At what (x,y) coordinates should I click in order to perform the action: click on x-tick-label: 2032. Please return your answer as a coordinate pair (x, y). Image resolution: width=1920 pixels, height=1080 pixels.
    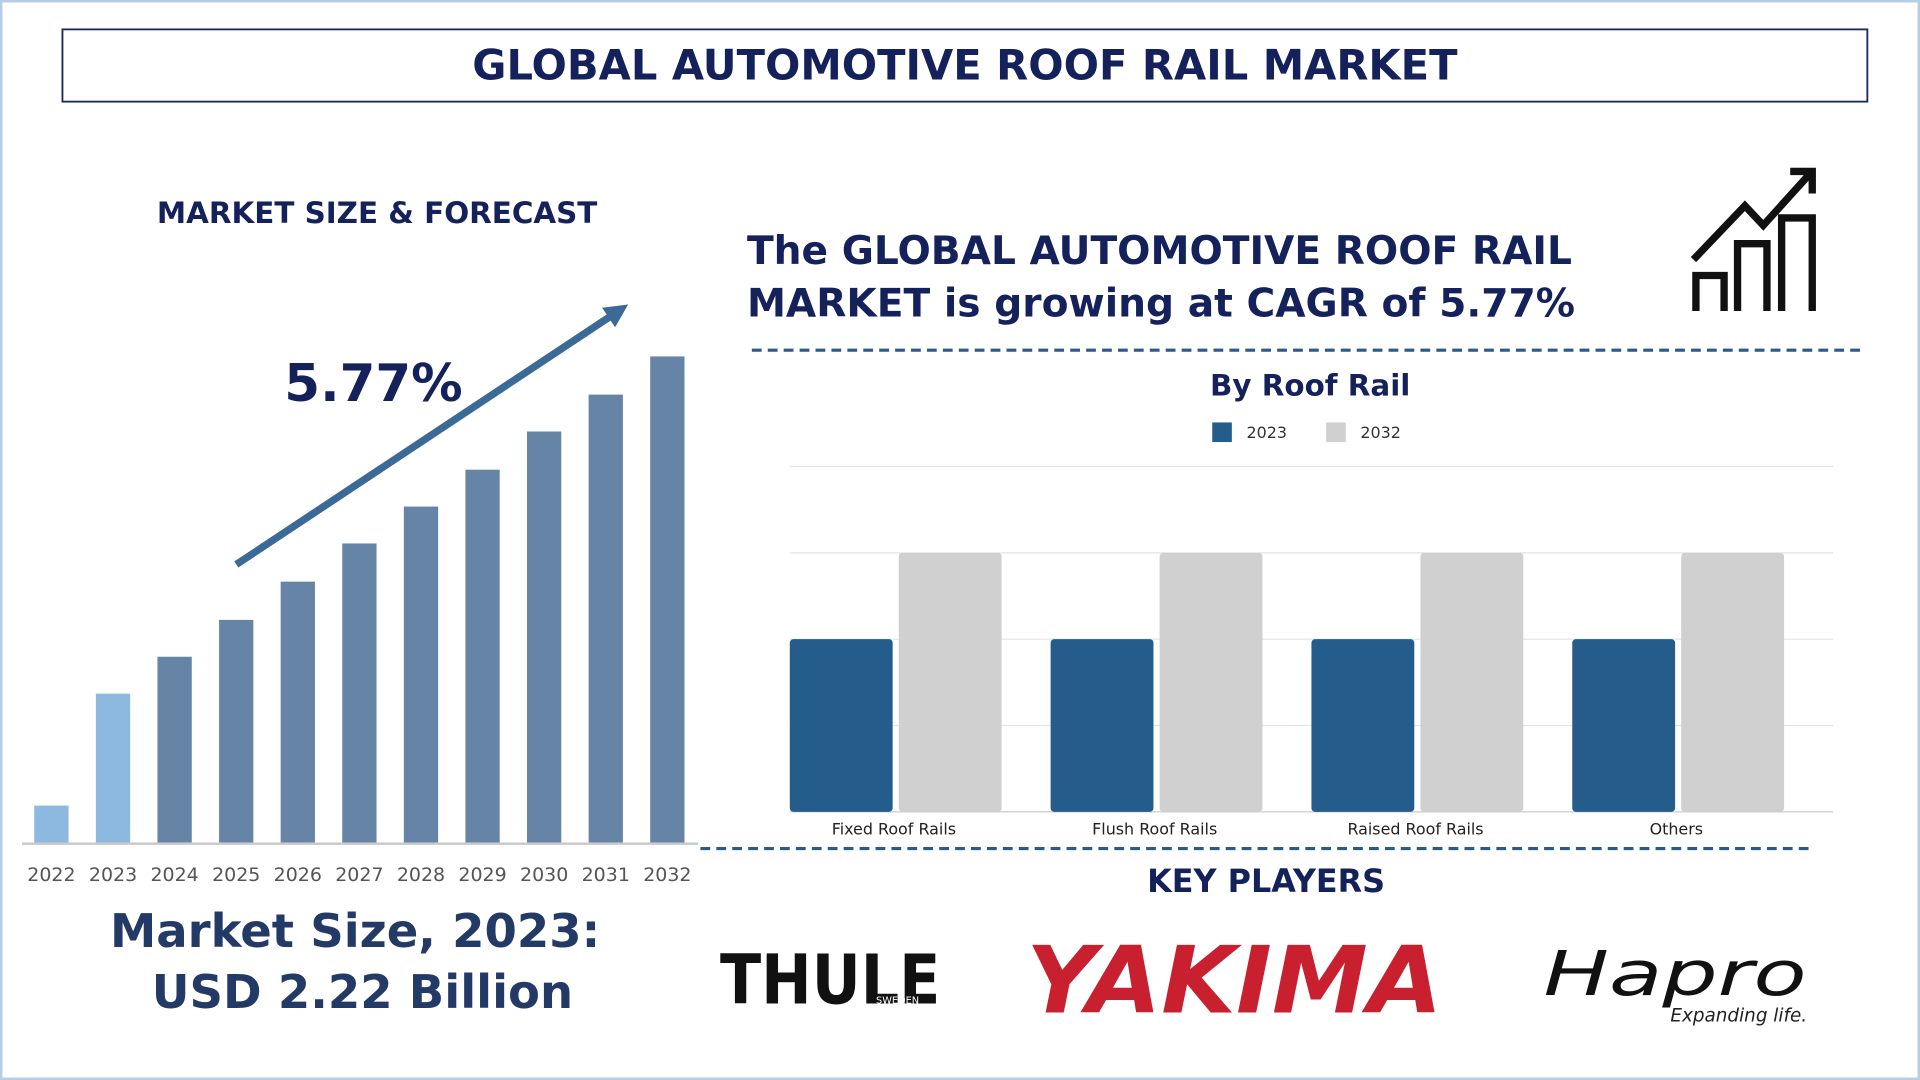
    Looking at the image, I should click on (667, 875).